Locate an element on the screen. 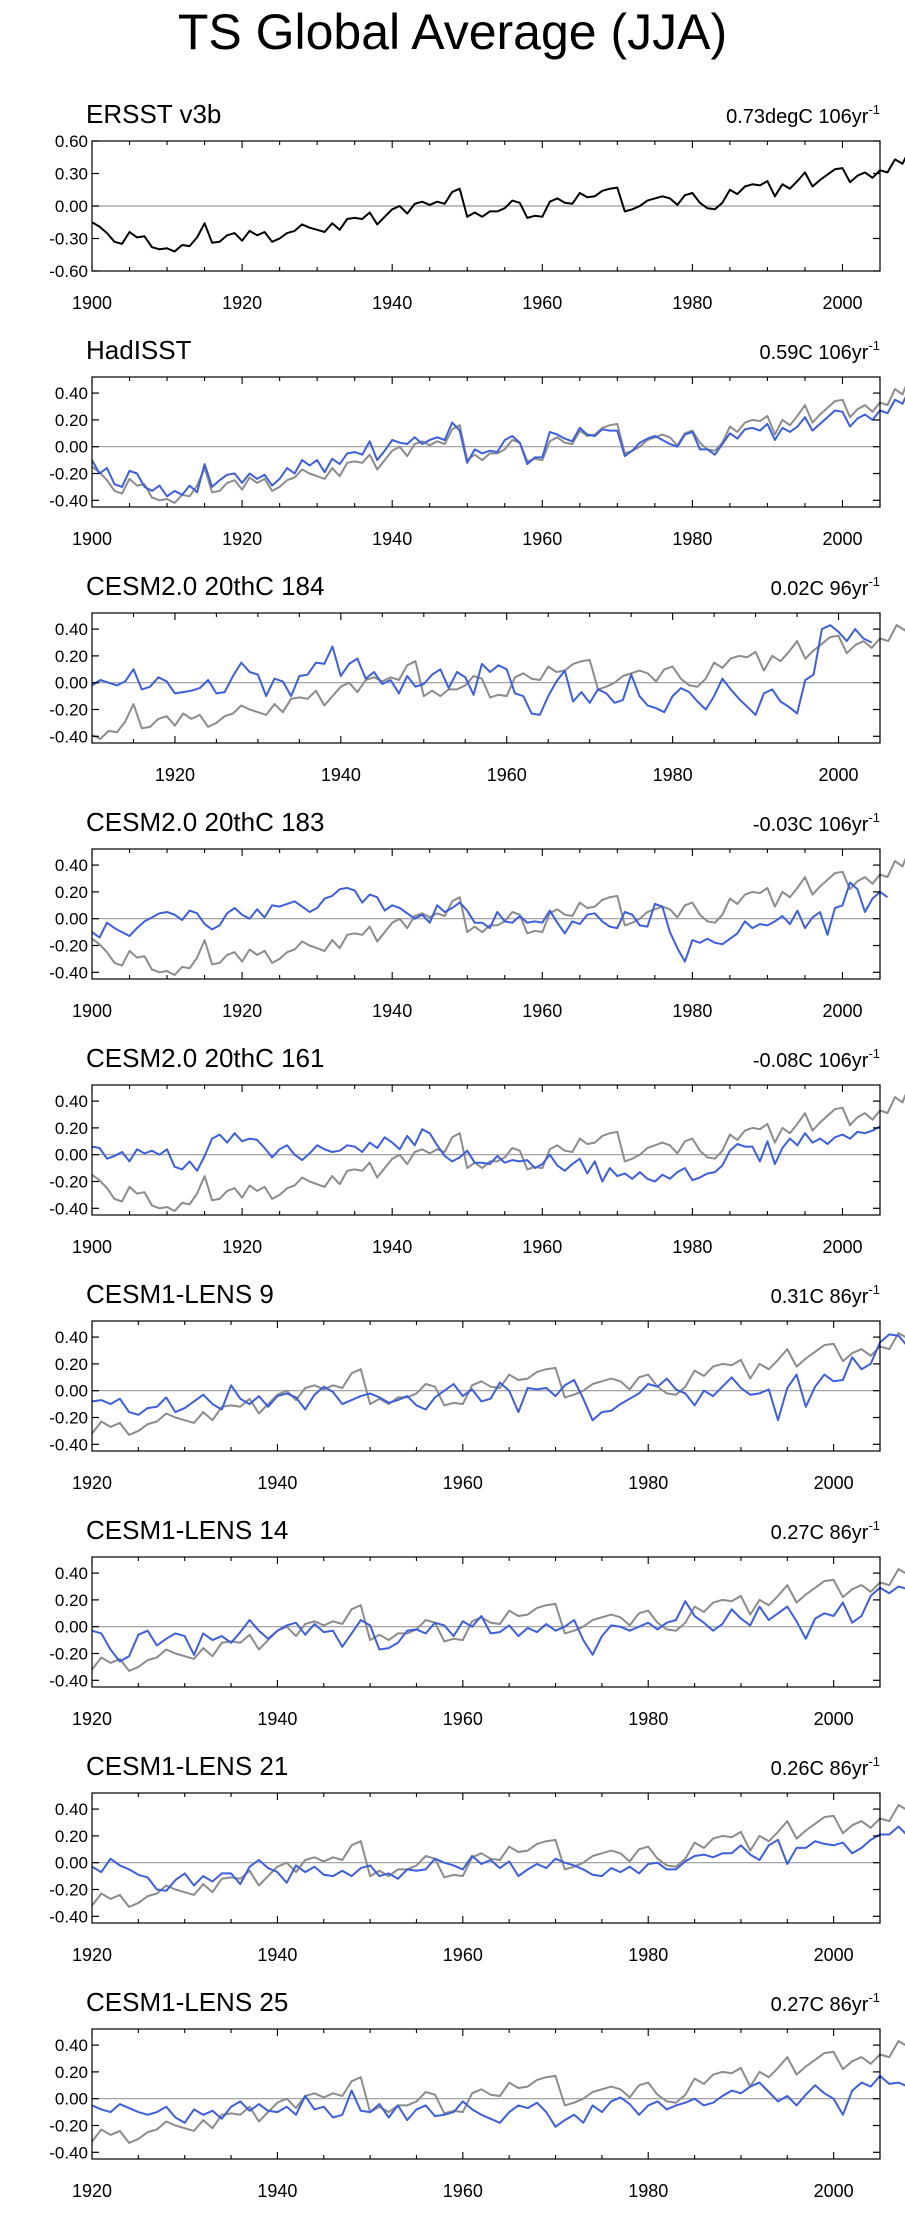 The image size is (905, 2219). trend-value: 0.73degC 106yr is located at coordinates (797, 117).